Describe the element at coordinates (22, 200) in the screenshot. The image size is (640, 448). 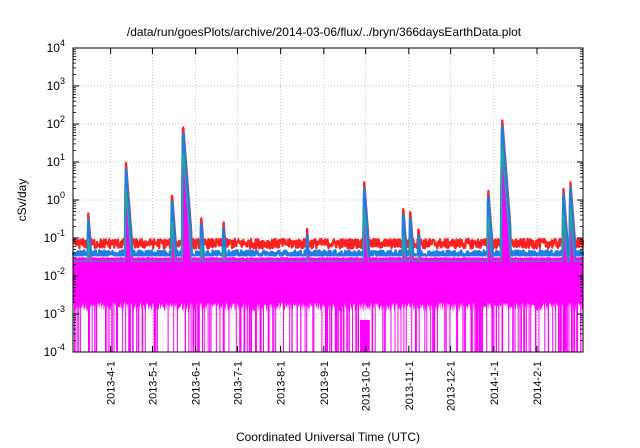
I see `y-axis-label: cSv/day` at that location.